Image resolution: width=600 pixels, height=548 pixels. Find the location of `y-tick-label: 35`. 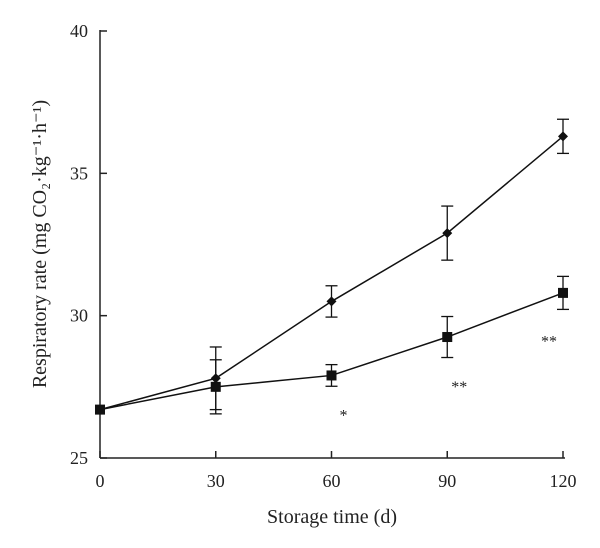

y-tick-label: 35 is located at coordinates (79, 173).